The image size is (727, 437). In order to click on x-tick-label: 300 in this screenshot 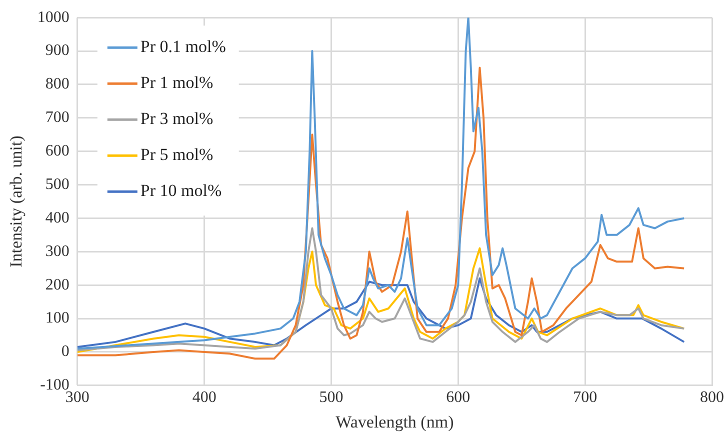, I will do `click(77, 397)`.